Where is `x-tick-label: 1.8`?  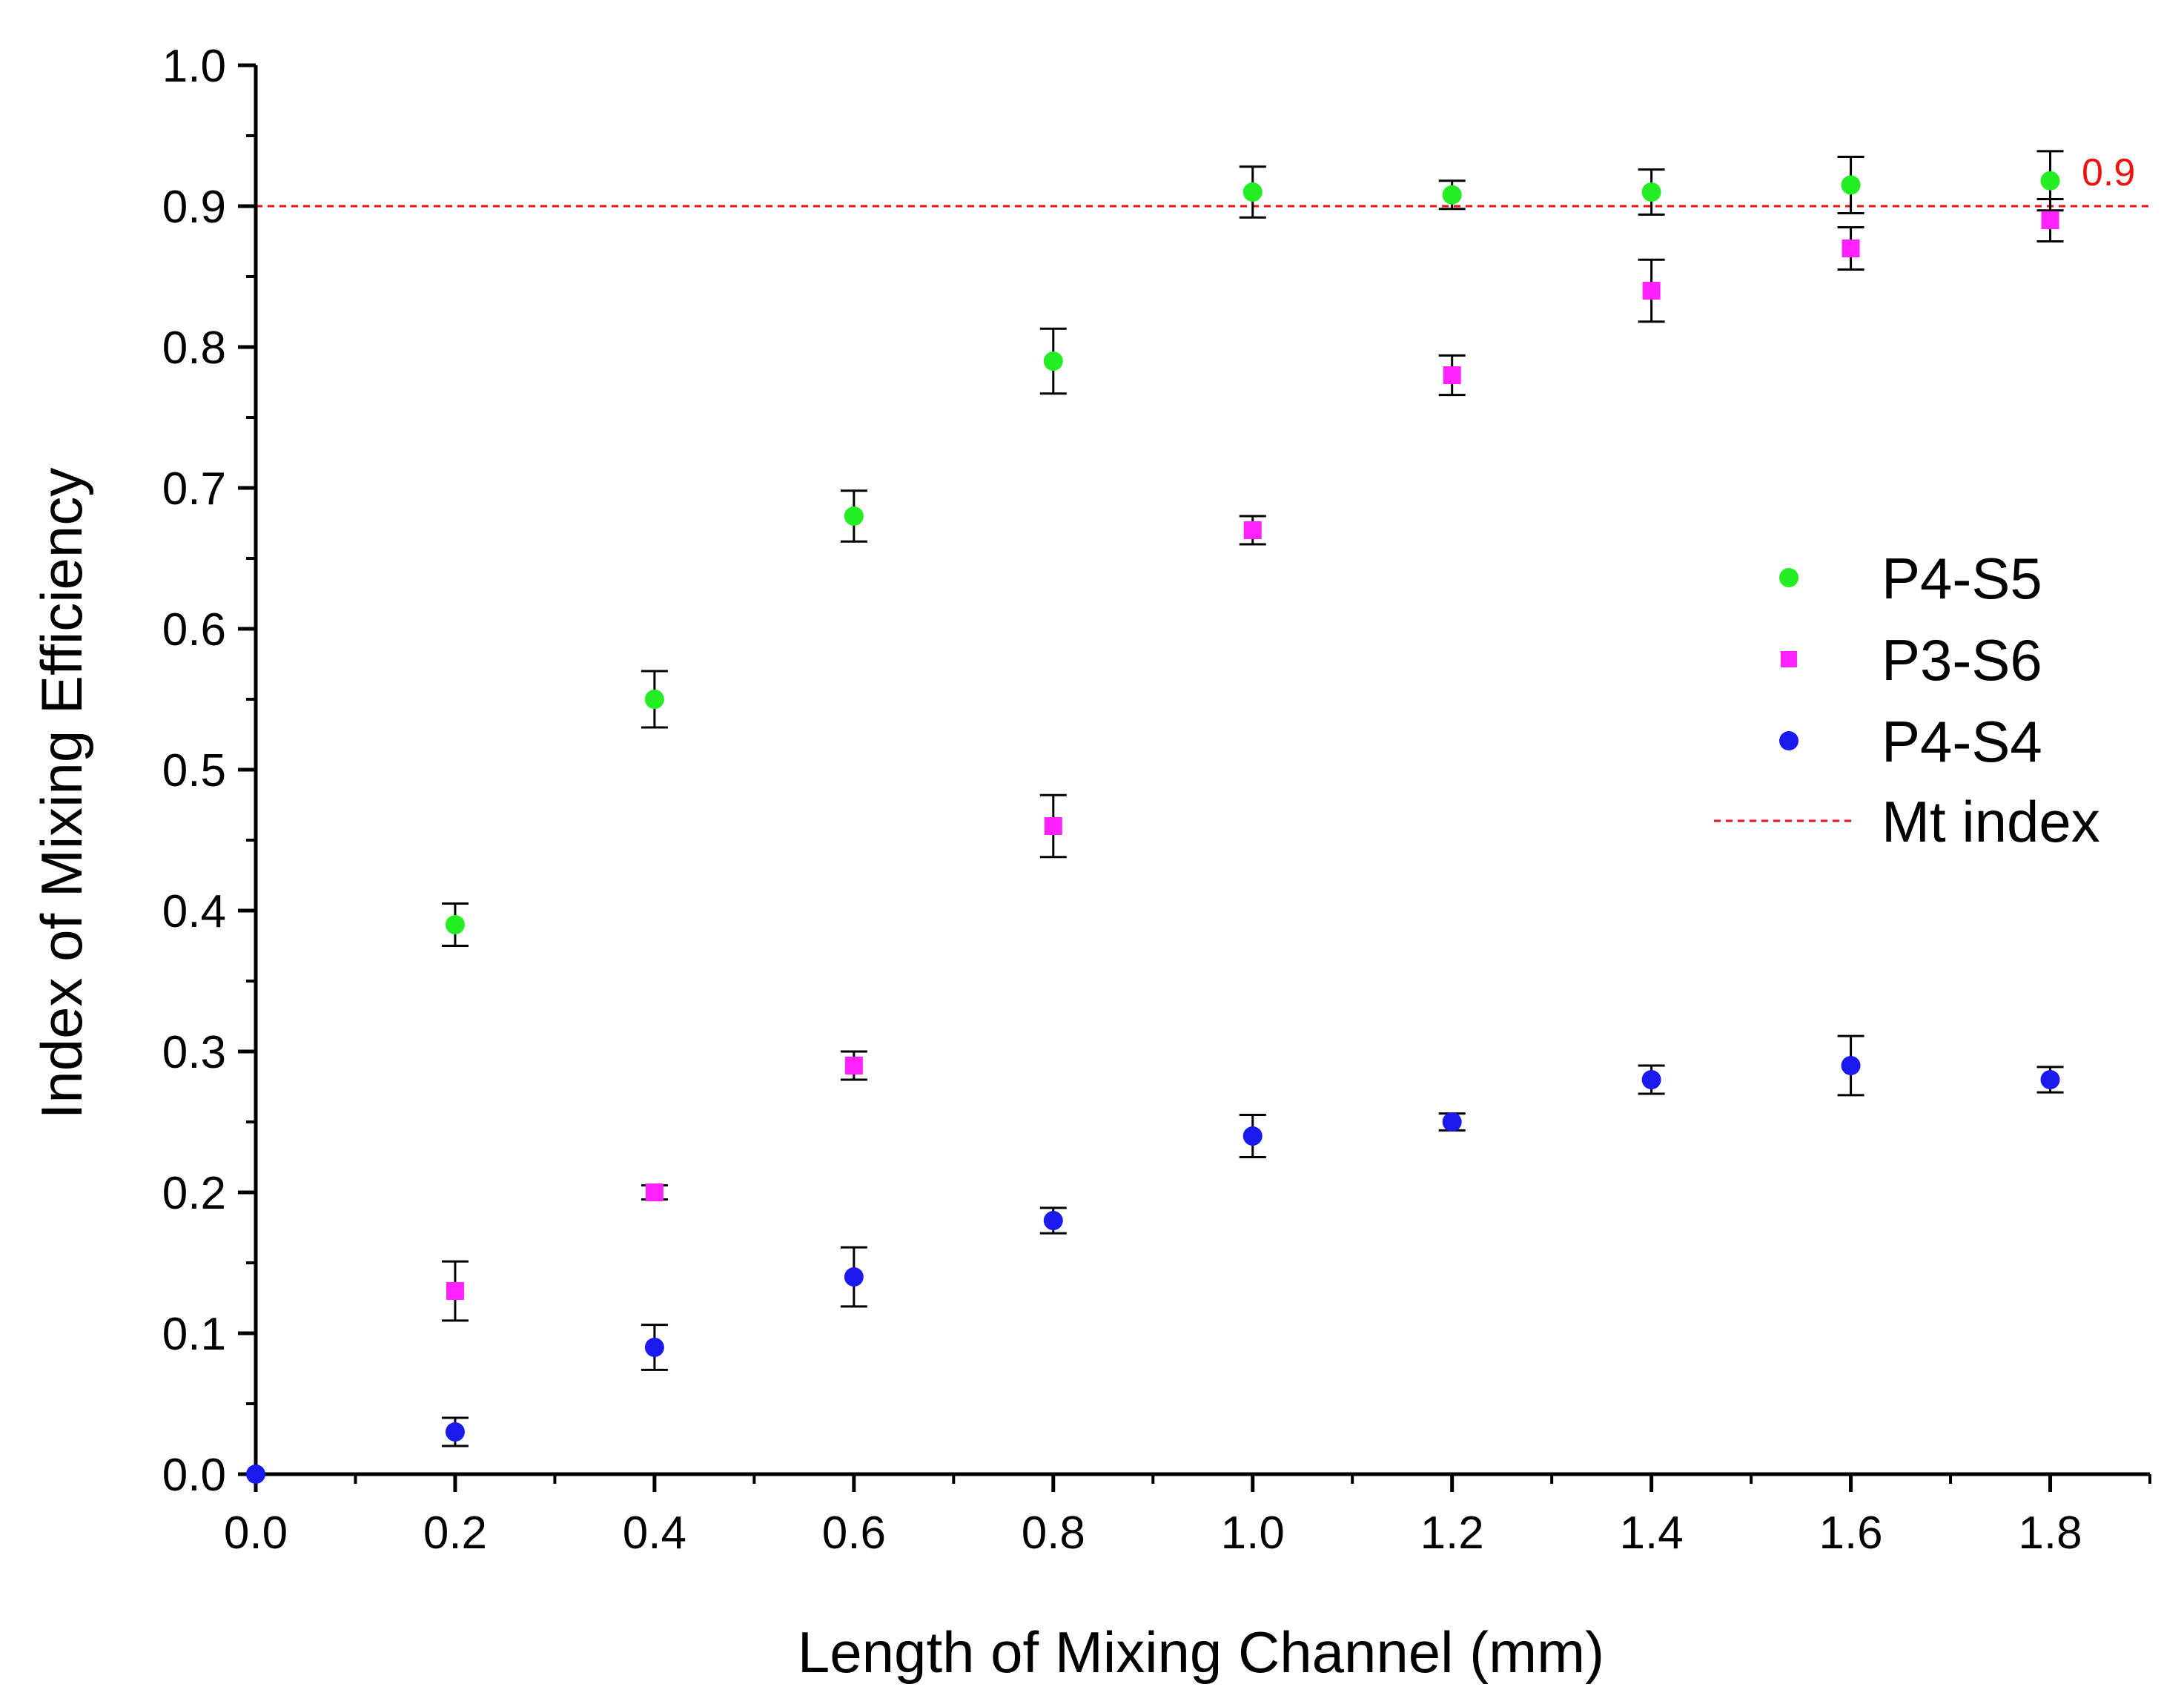 x-tick-label: 1.8 is located at coordinates (2050, 1533).